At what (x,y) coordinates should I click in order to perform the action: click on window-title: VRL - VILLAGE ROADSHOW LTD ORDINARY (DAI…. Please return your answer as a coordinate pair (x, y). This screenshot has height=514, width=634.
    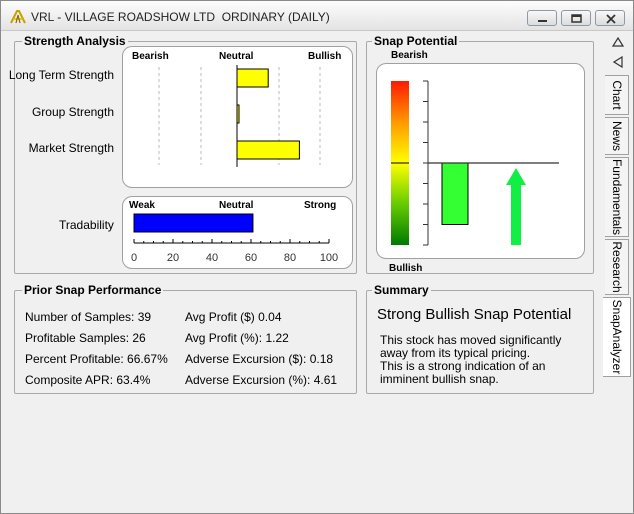
    Looking at the image, I should click on (180, 17).